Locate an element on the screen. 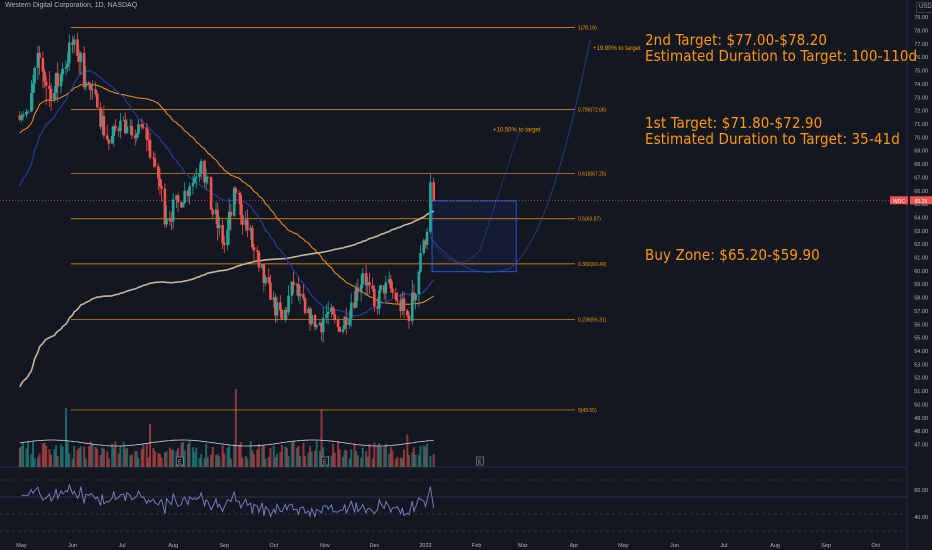  y-tick-label: 64.00 is located at coordinates (921, 218).